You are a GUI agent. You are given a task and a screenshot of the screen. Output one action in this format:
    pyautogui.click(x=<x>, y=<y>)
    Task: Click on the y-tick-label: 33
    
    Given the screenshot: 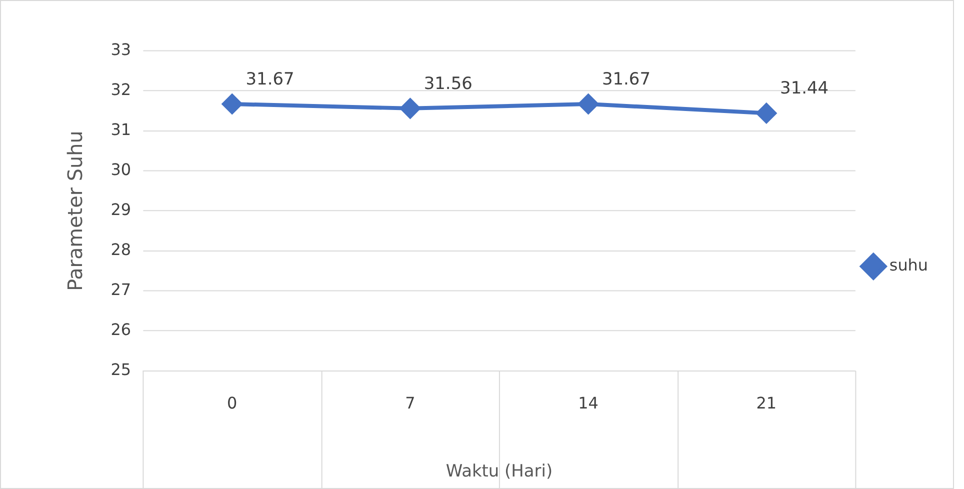 What is the action you would take?
    pyautogui.click(x=121, y=49)
    